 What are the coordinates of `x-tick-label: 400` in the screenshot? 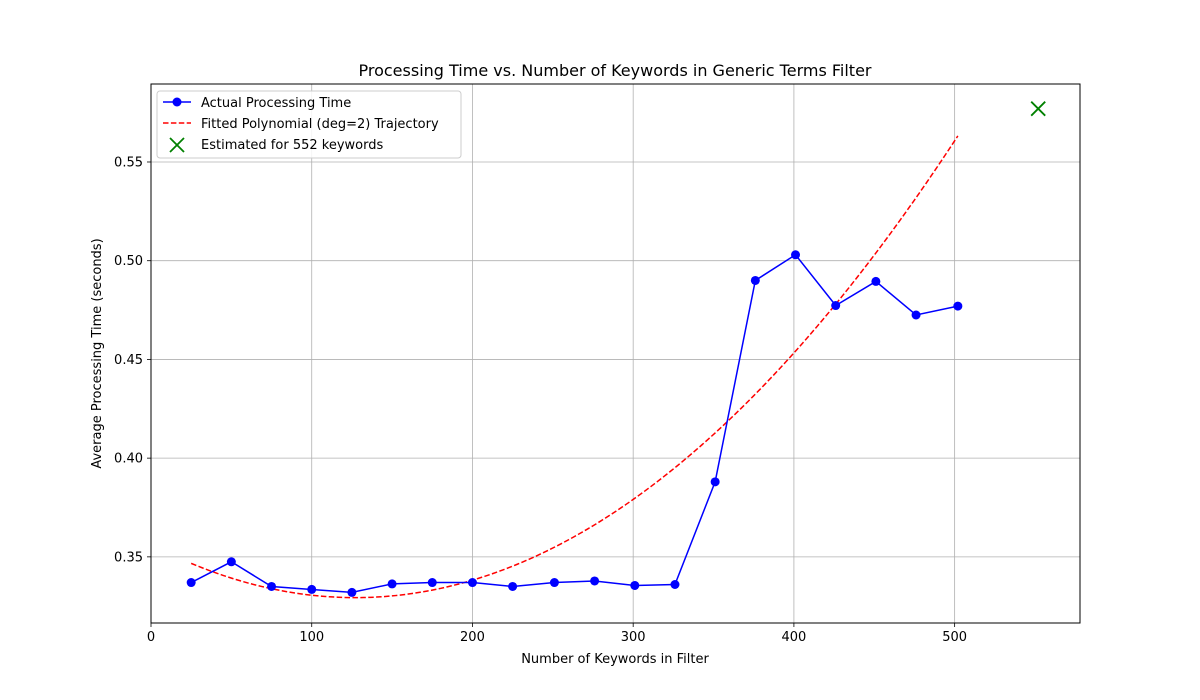 It's located at (793, 637).